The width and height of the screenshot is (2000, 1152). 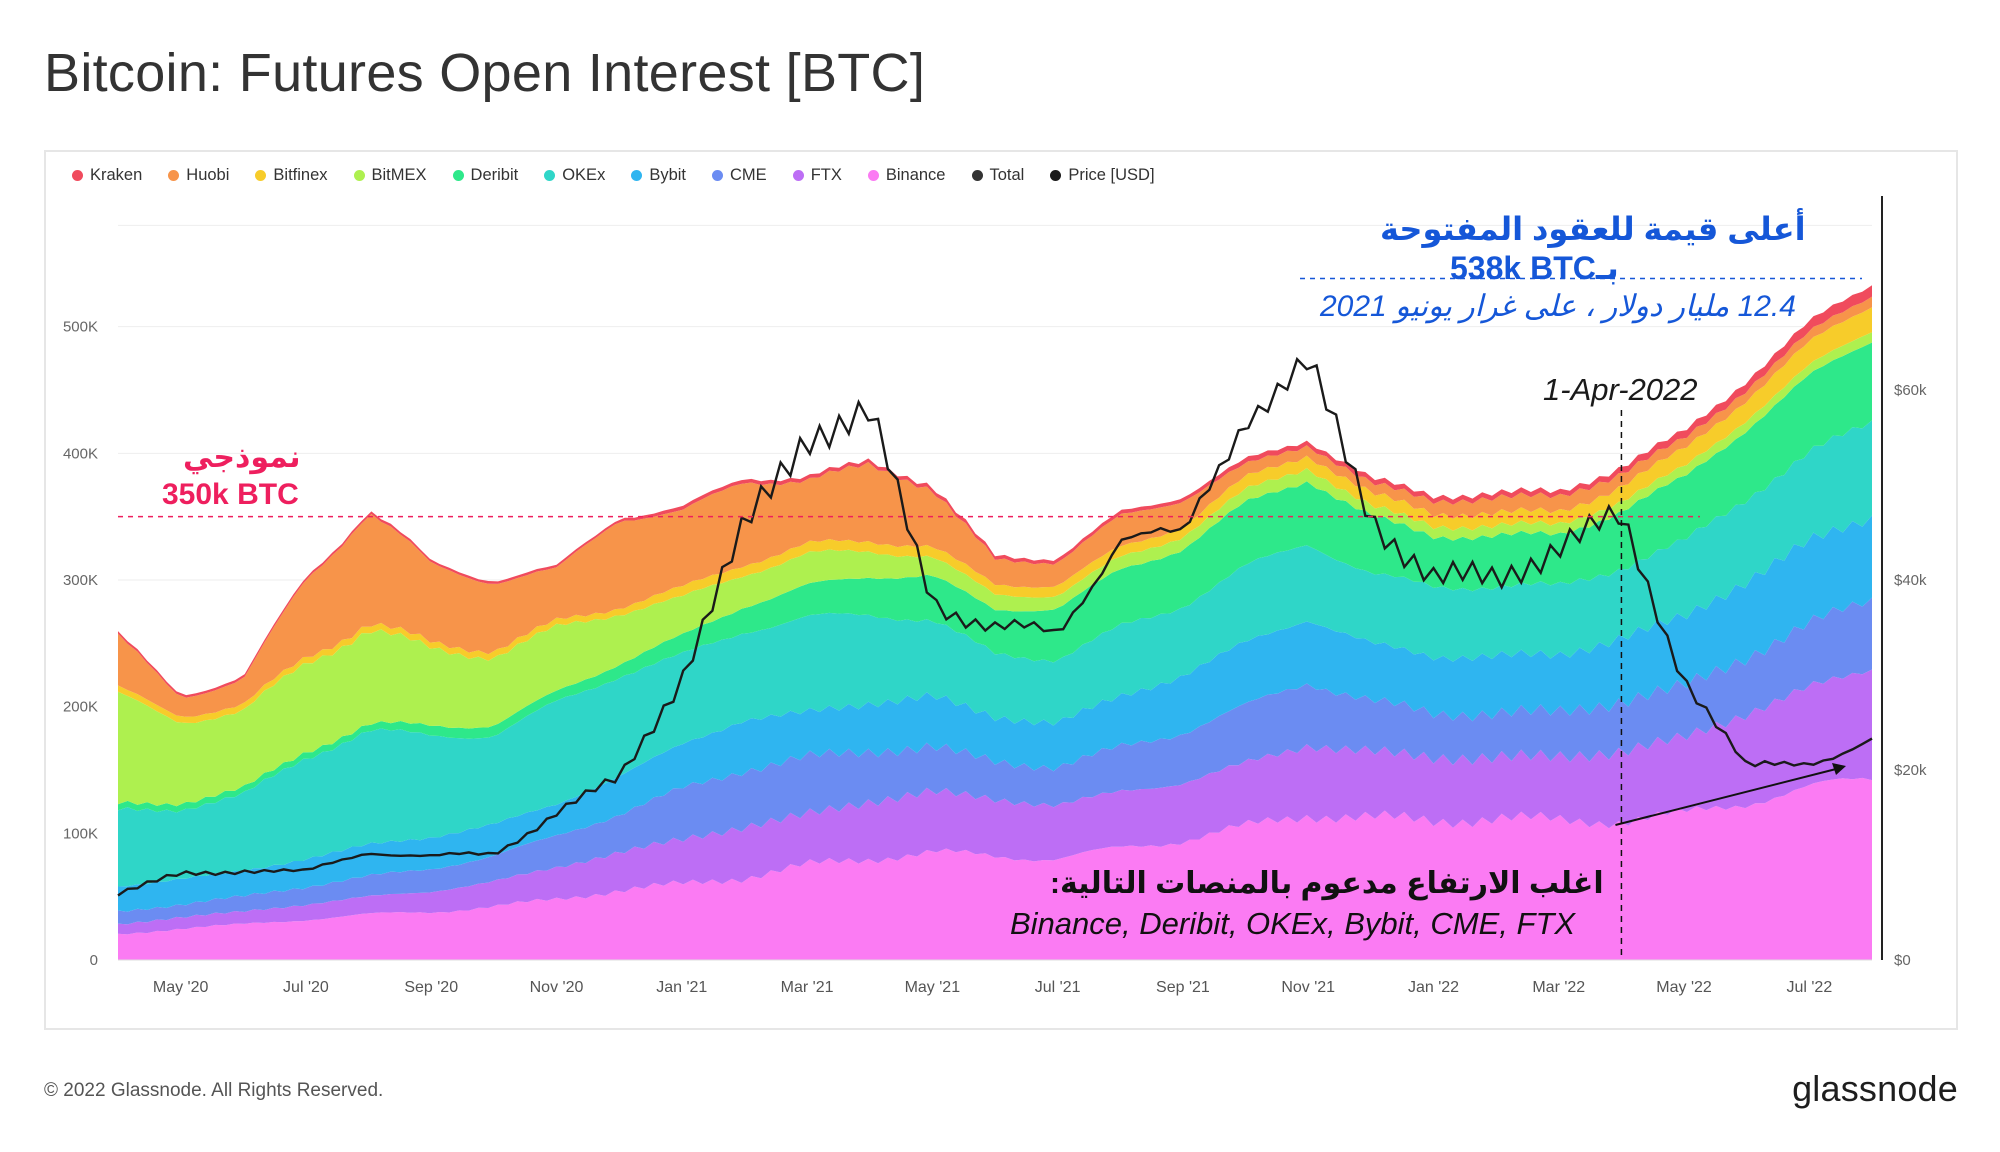 What do you see at coordinates (1327, 883) in the screenshot?
I see `growth-annotation-title: اغلب الارتفاع مدعوم بالمنصات التالية:` at bounding box center [1327, 883].